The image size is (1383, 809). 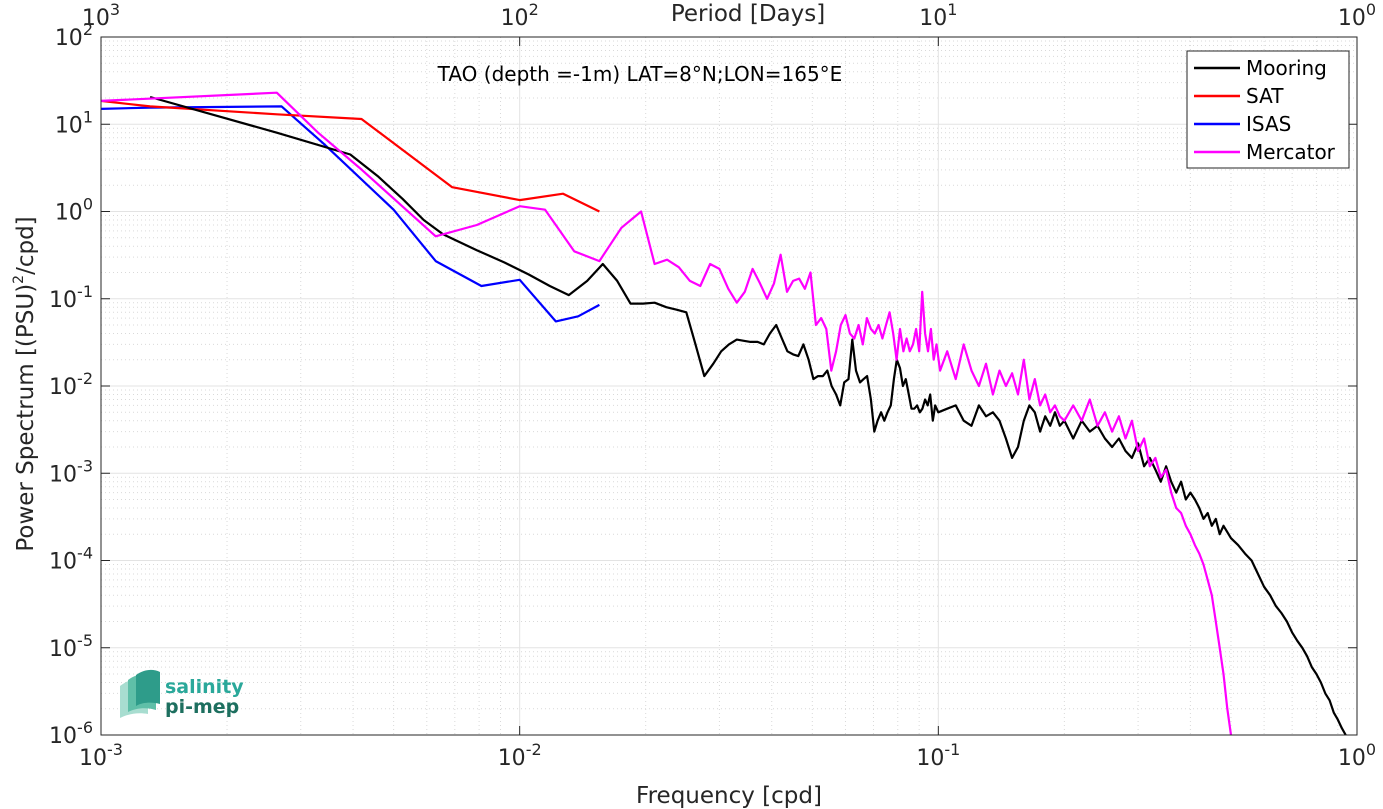 I want to click on y-tick-label: 10⁻³, so click(x=71, y=471).